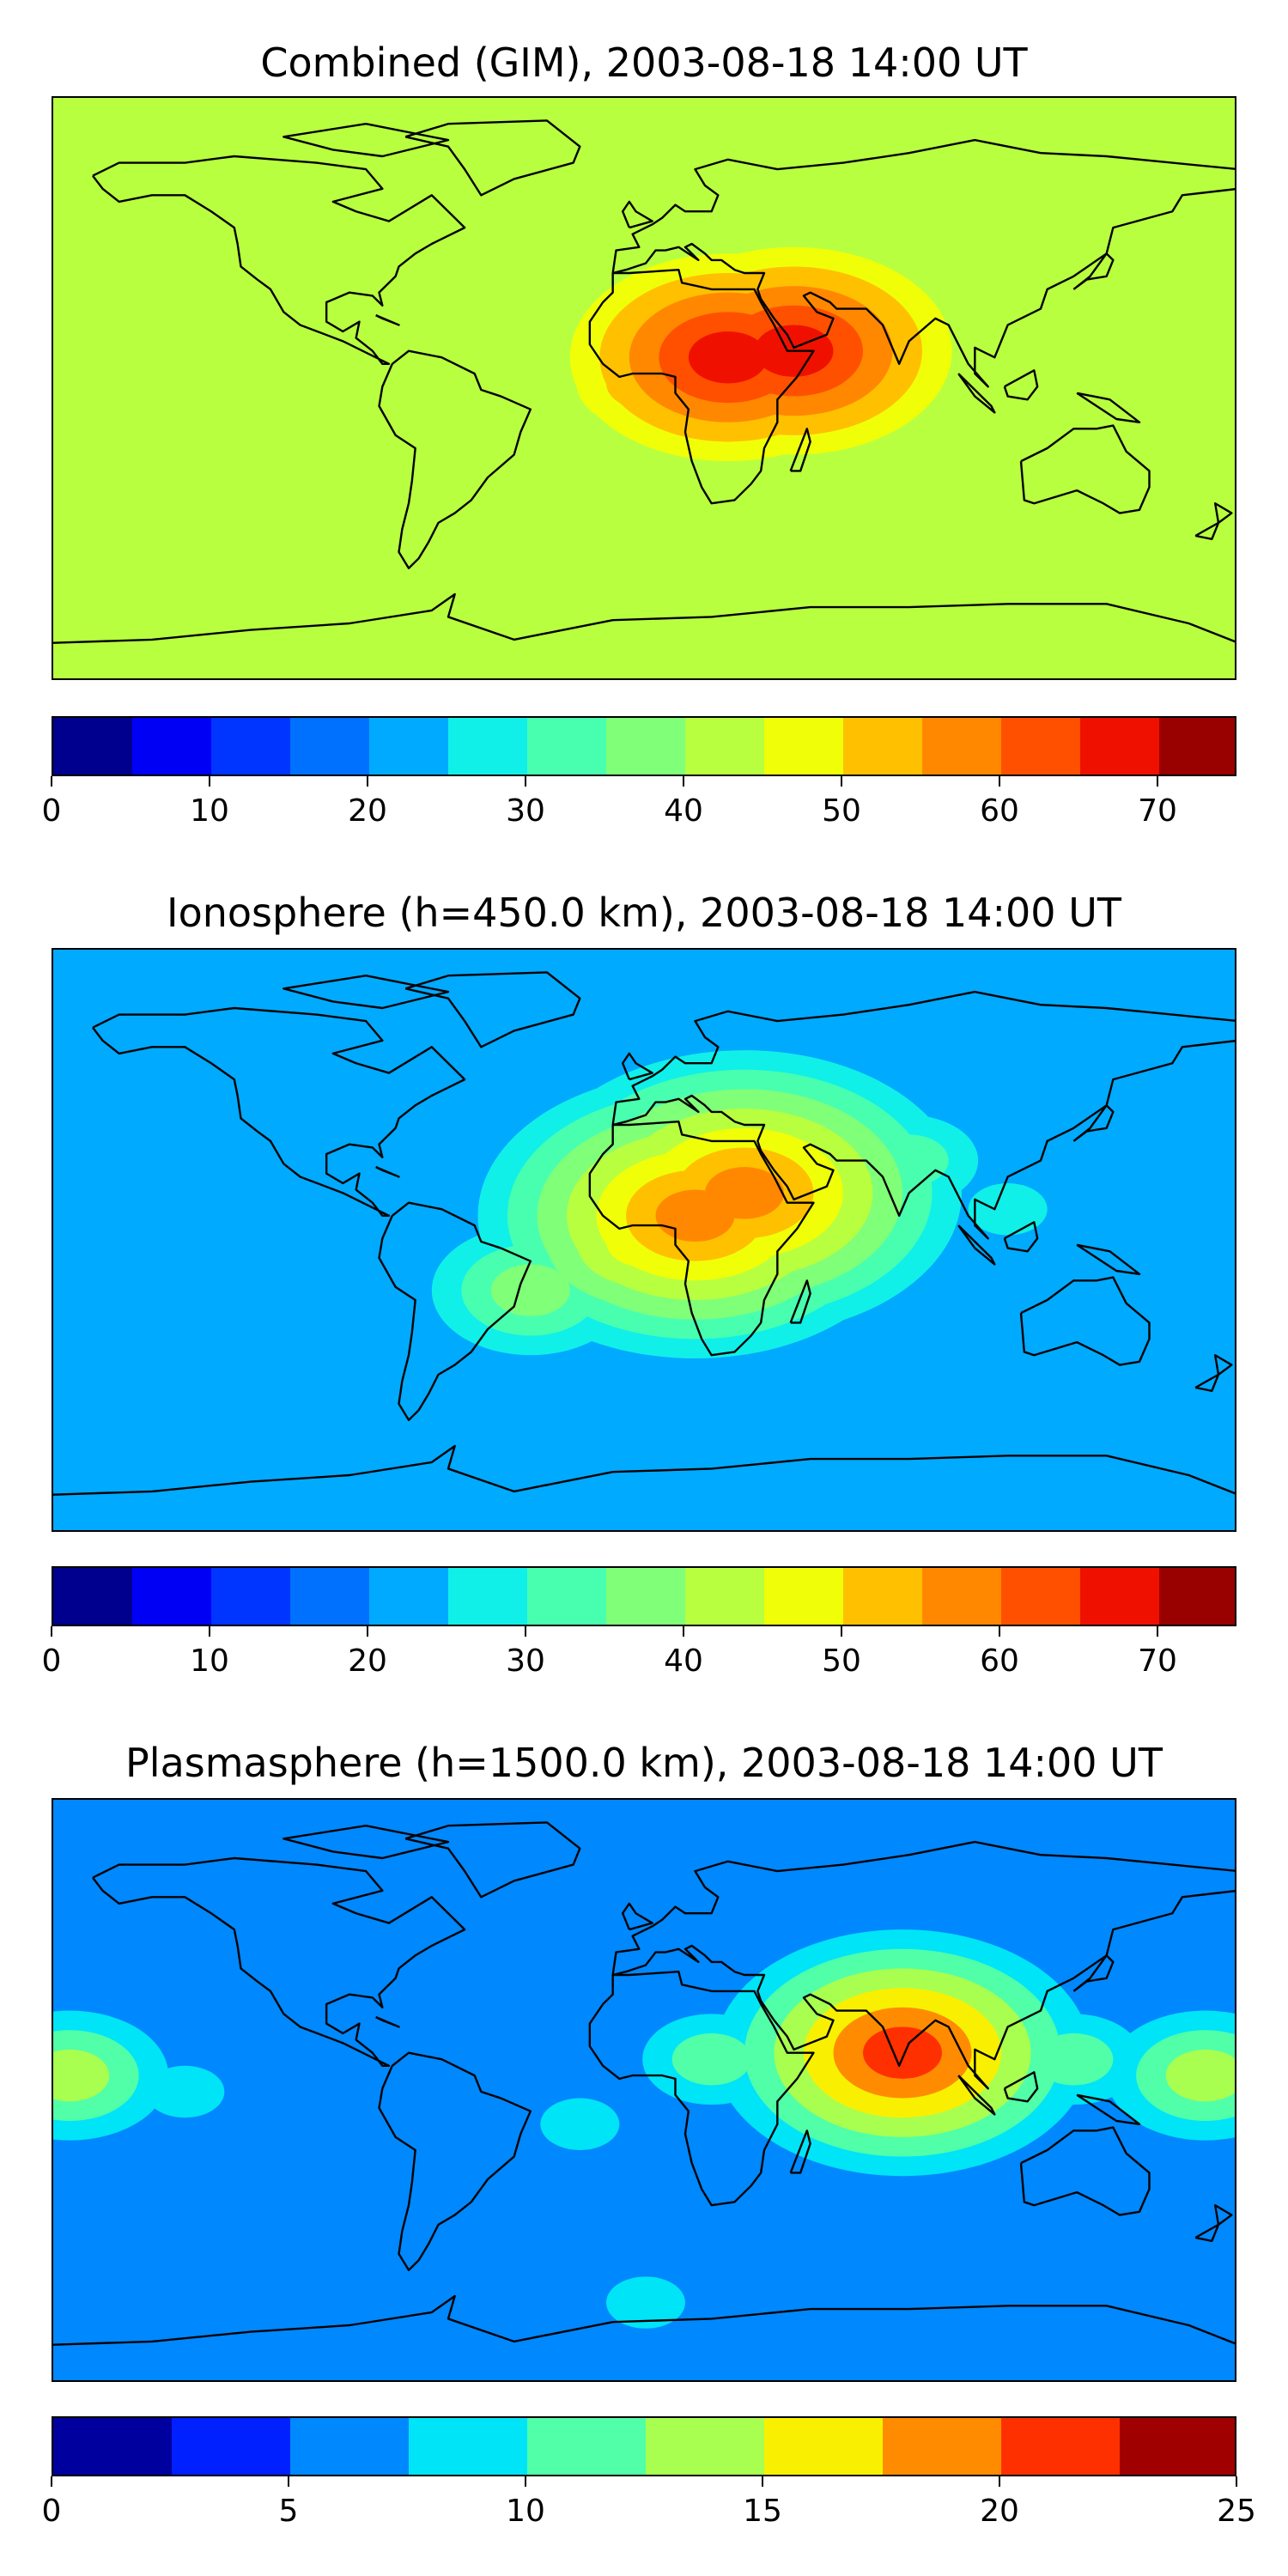  I want to click on chart-title: Combined (GIM), 2003-08-18 14:00 UT, so click(644, 62).